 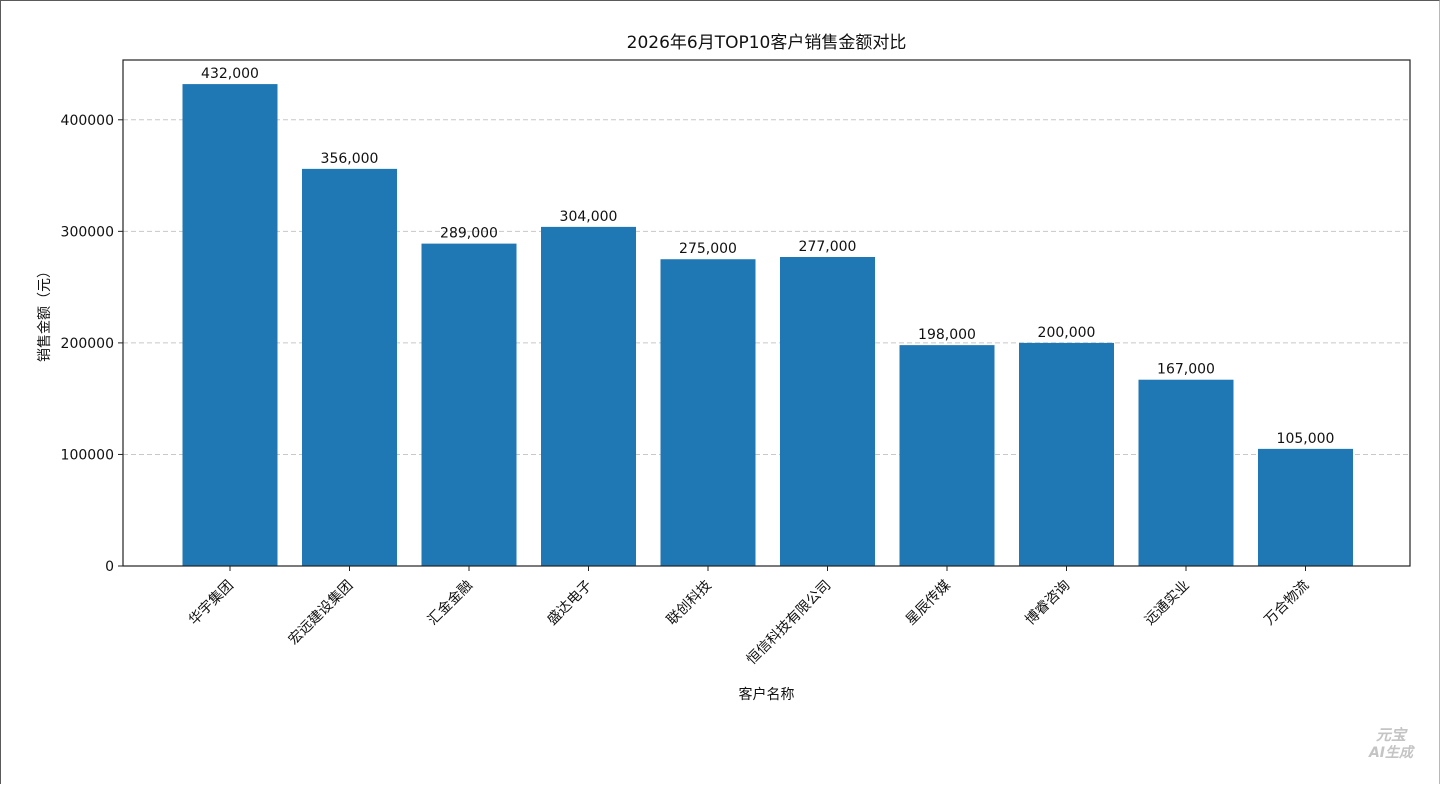 What do you see at coordinates (469, 234) in the screenshot?
I see `bar-value-label: 289,000` at bounding box center [469, 234].